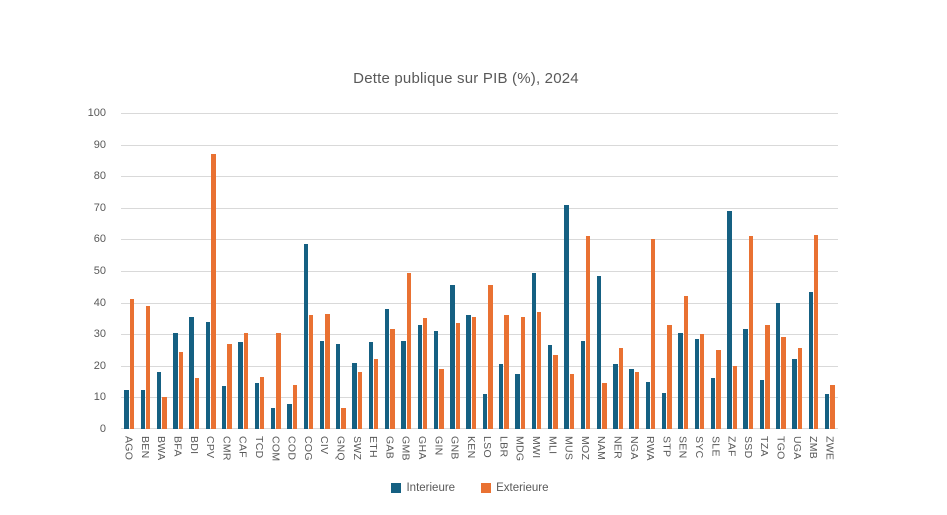 The height and width of the screenshot is (515, 947). I want to click on bar-interieure-ssd, so click(745, 379).